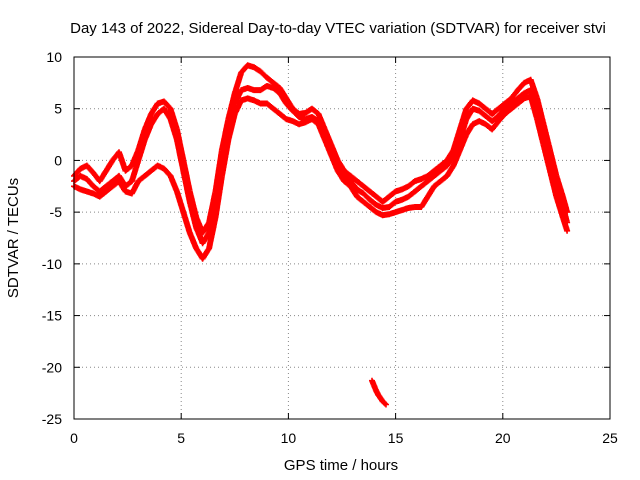  I want to click on x-tick-label: 5, so click(181, 438).